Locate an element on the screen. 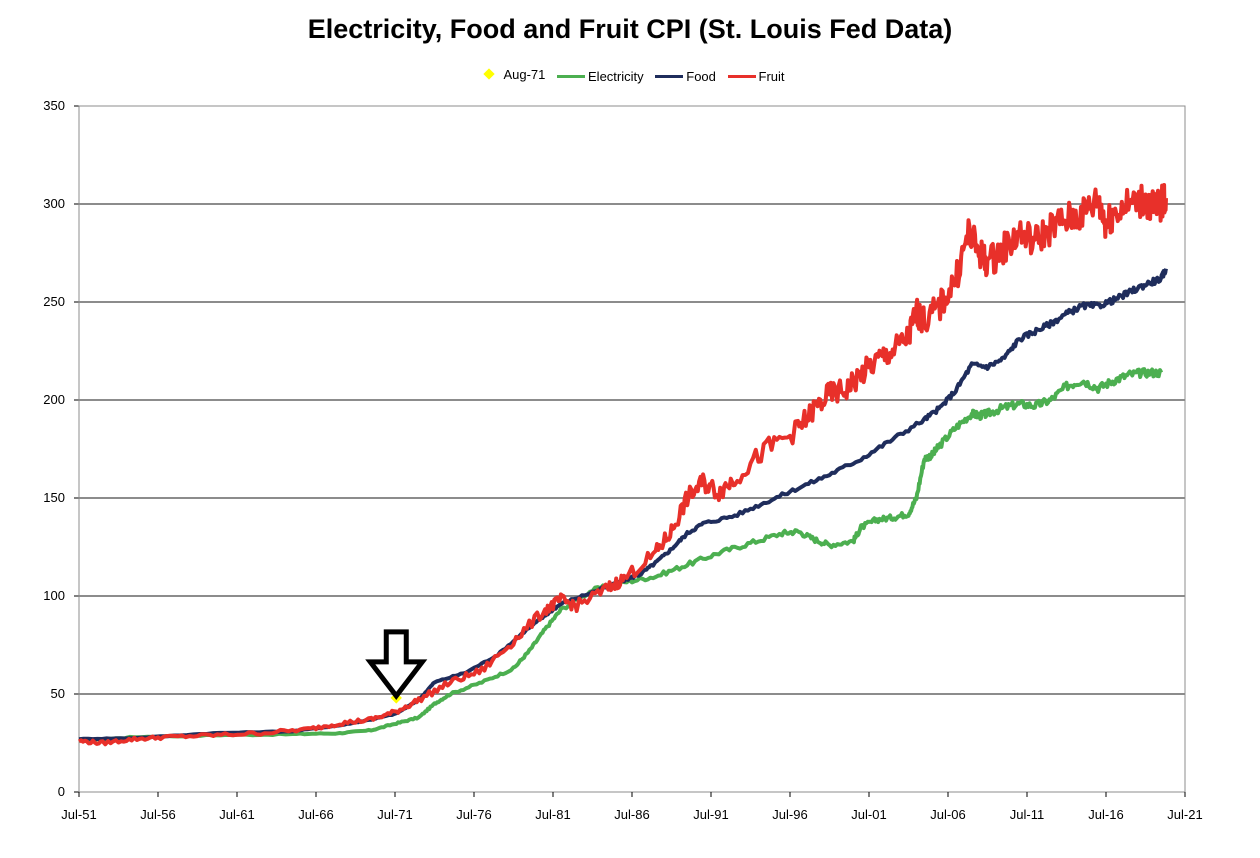 The width and height of the screenshot is (1260, 858). legend-item-food: Food is located at coordinates (685, 76).